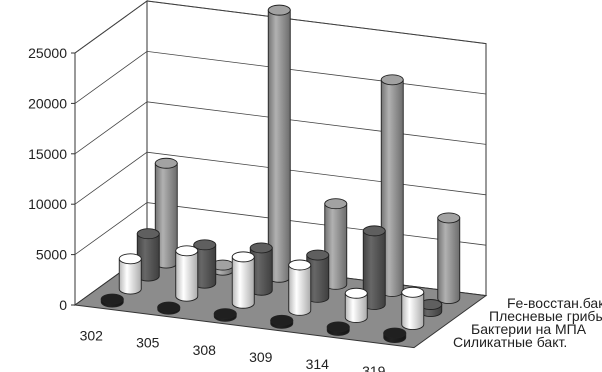  Describe the element at coordinates (63, 305) in the screenshot. I see `y-tick-label: 0` at that location.